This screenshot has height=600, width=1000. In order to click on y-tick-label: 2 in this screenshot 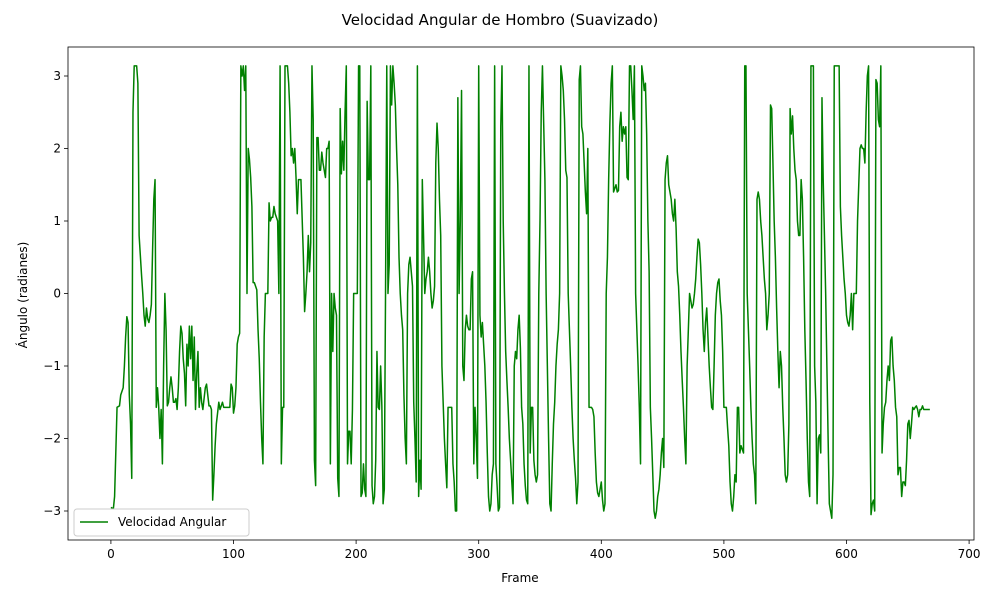, I will do `click(57, 149)`.